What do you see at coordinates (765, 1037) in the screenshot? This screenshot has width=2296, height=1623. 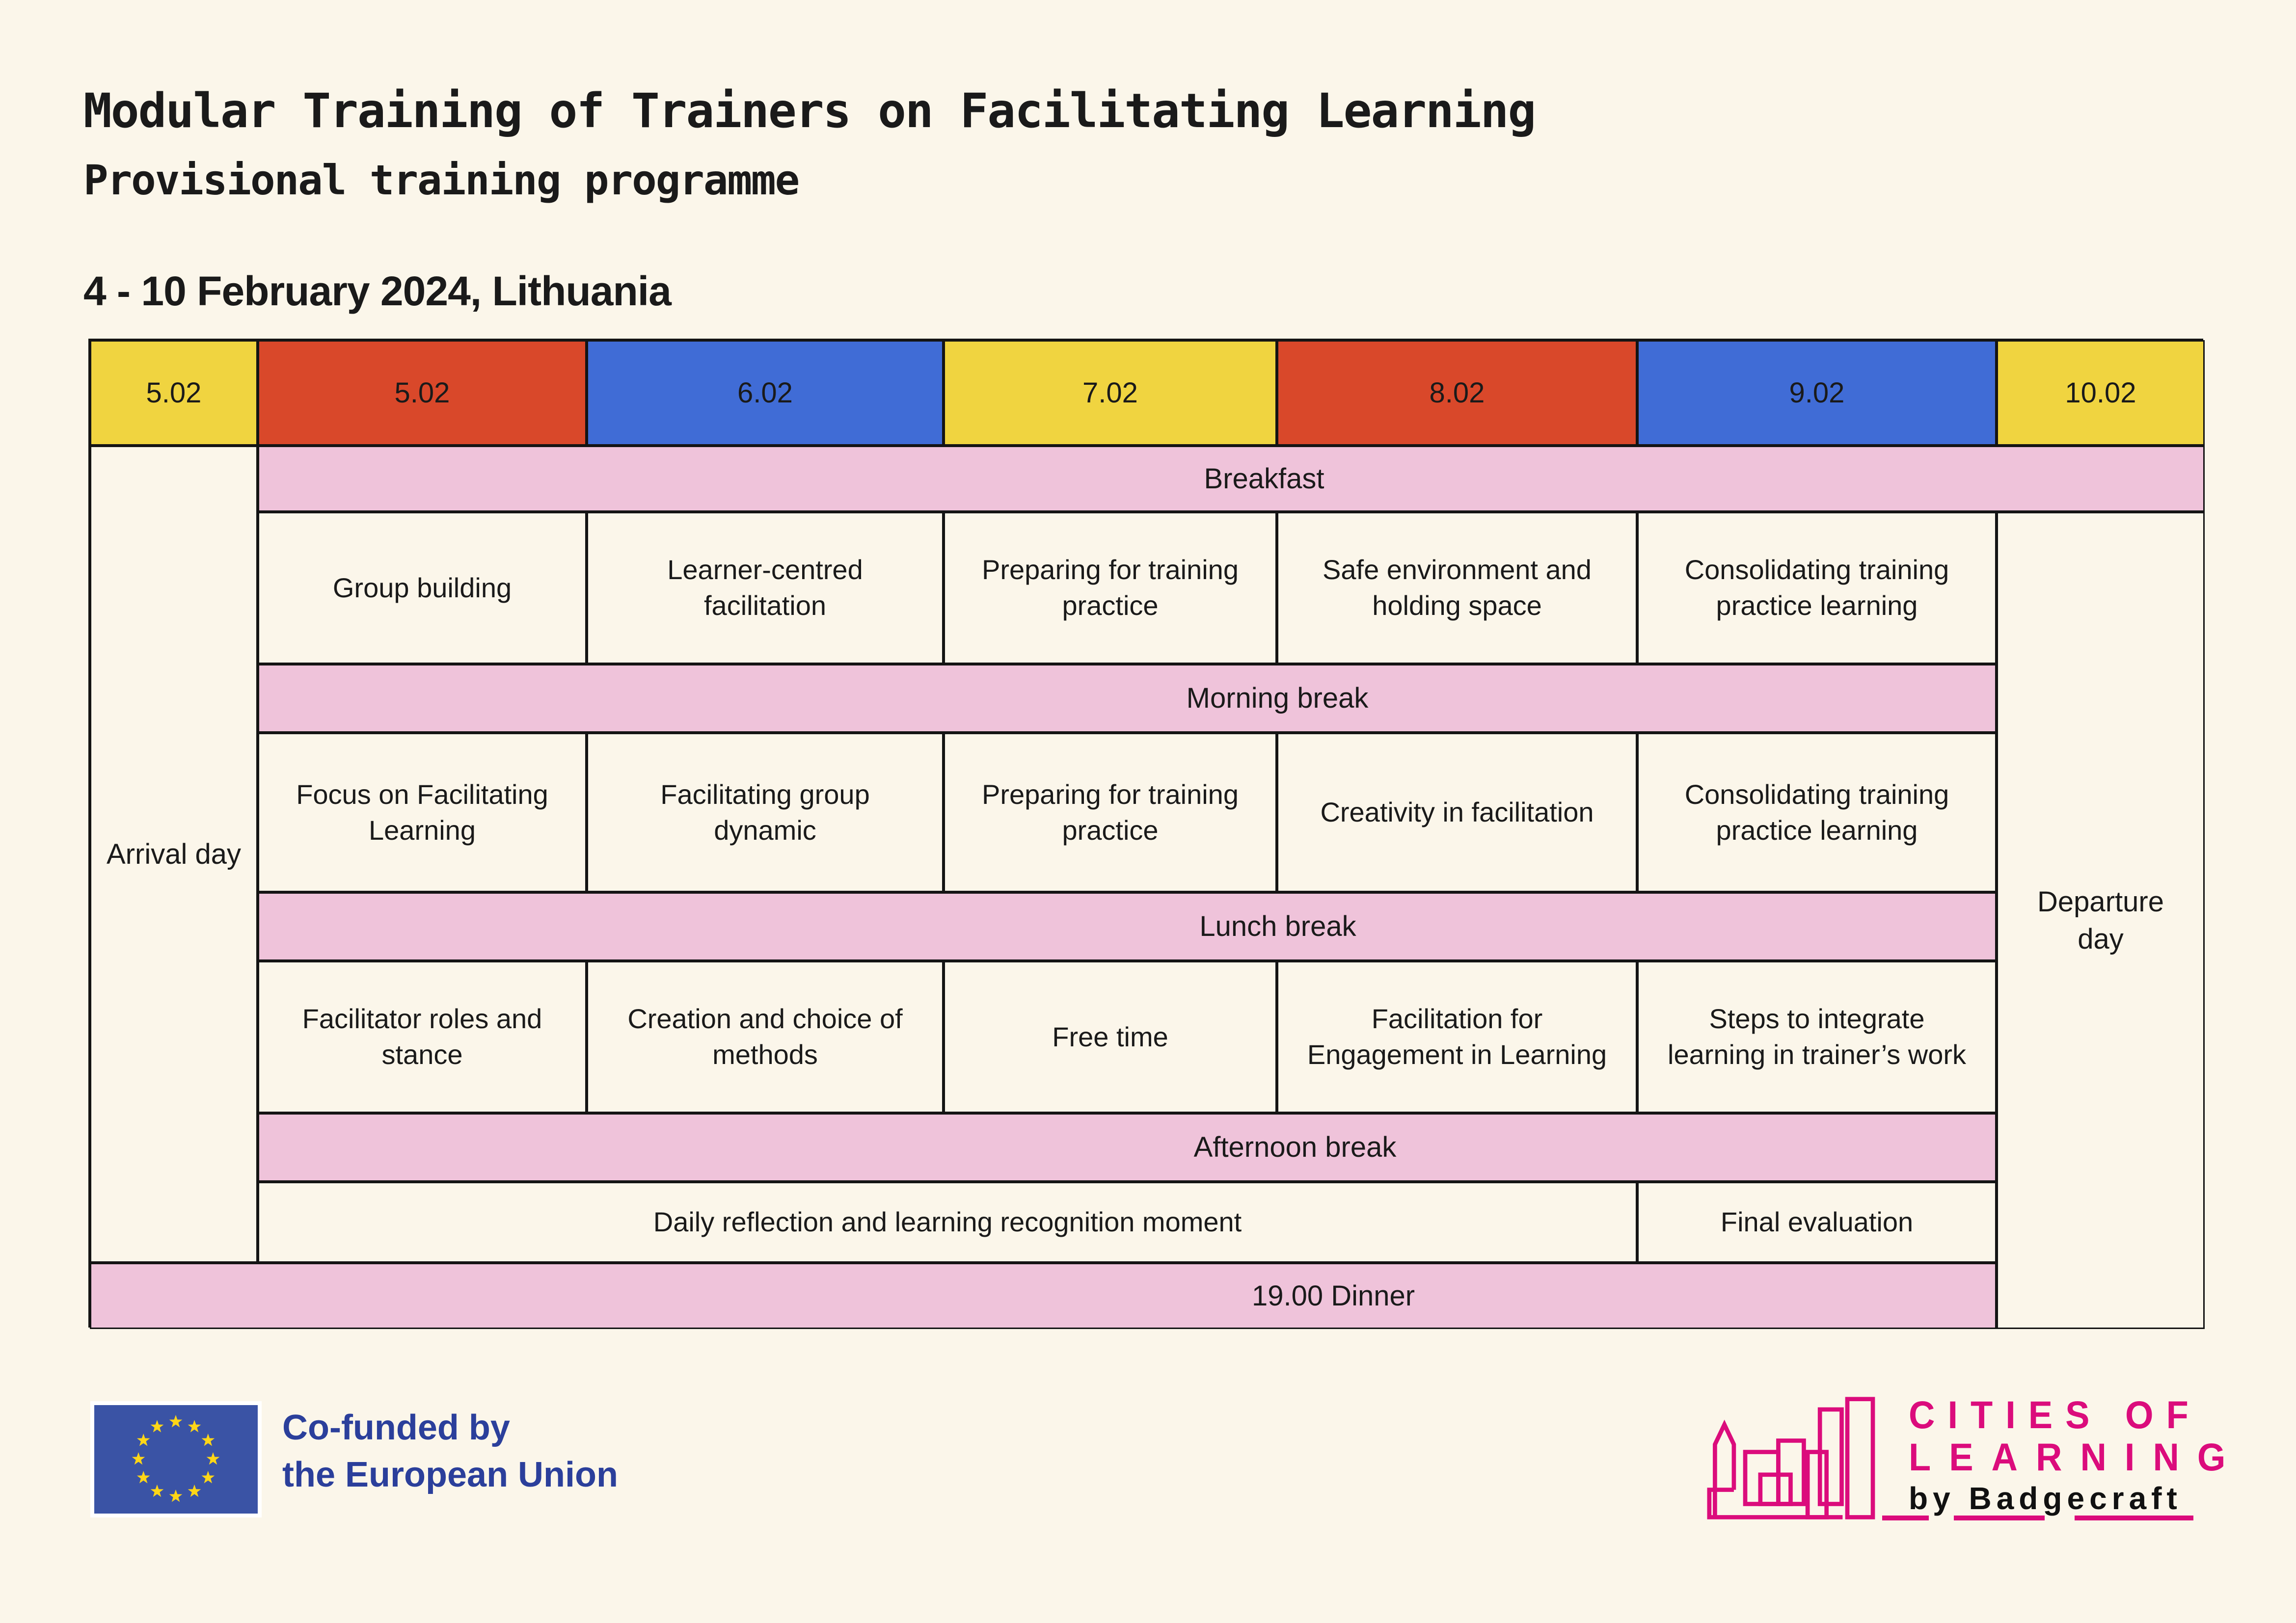 I see `session-cell: Creation and choice of methods` at bounding box center [765, 1037].